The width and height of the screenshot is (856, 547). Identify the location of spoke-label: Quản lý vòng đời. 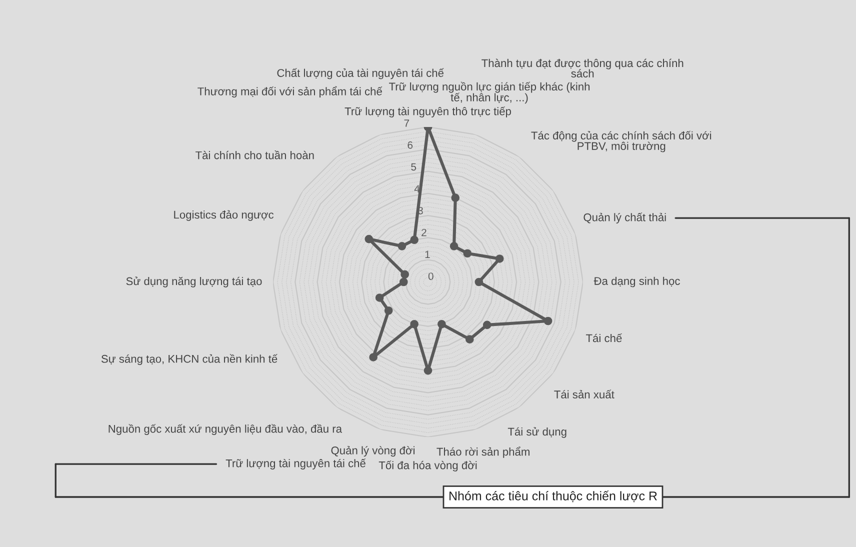
(372, 451).